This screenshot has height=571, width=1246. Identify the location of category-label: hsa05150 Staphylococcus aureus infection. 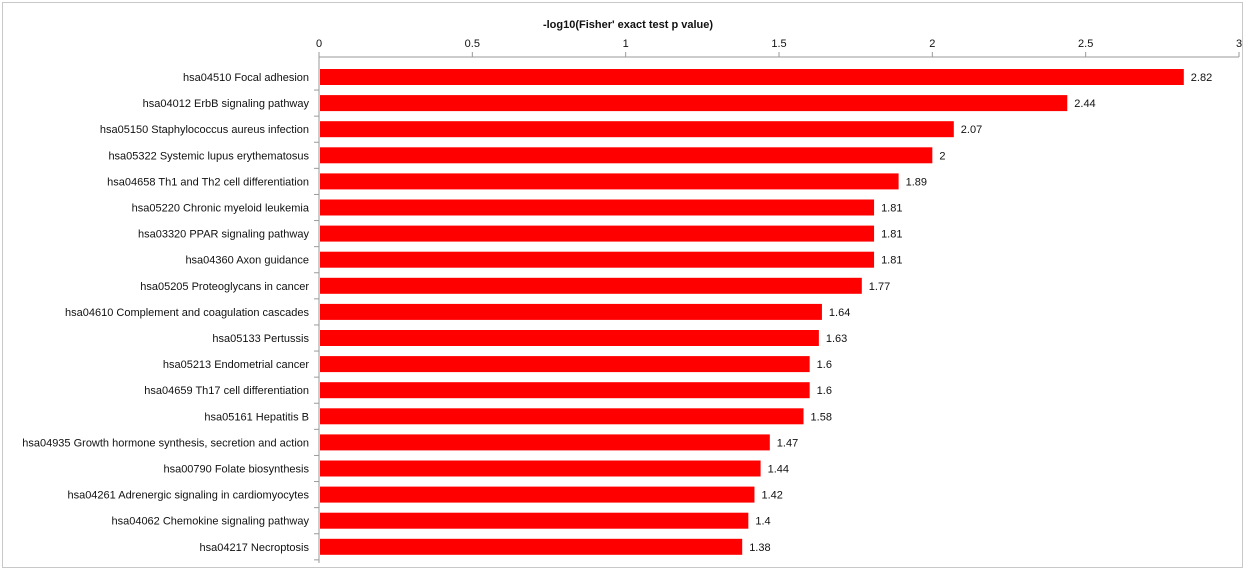
(204, 130).